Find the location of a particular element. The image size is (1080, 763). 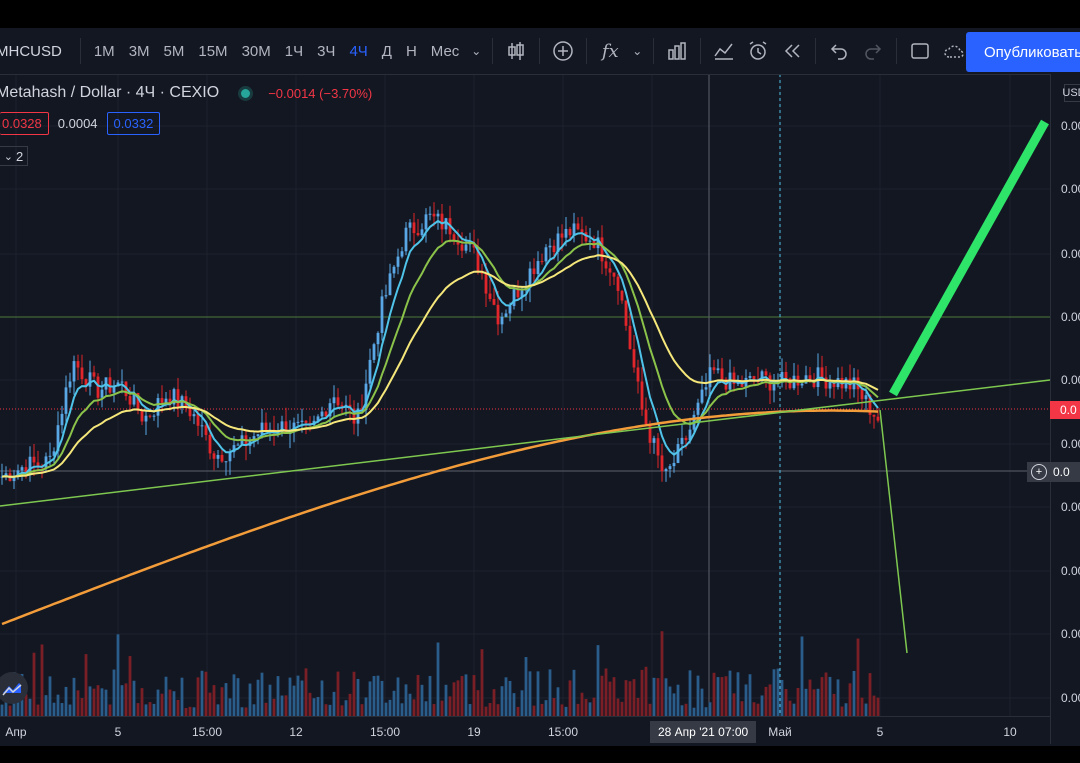

interval-30m: 30М is located at coordinates (256, 51).